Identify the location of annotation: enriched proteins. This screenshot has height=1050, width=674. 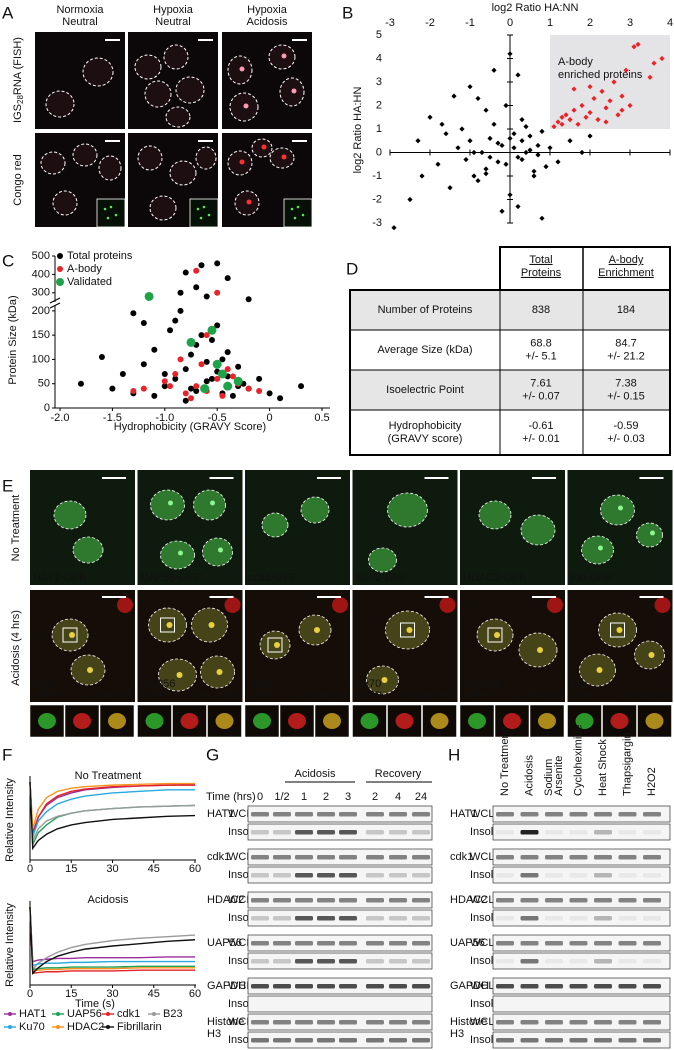
(600, 75).